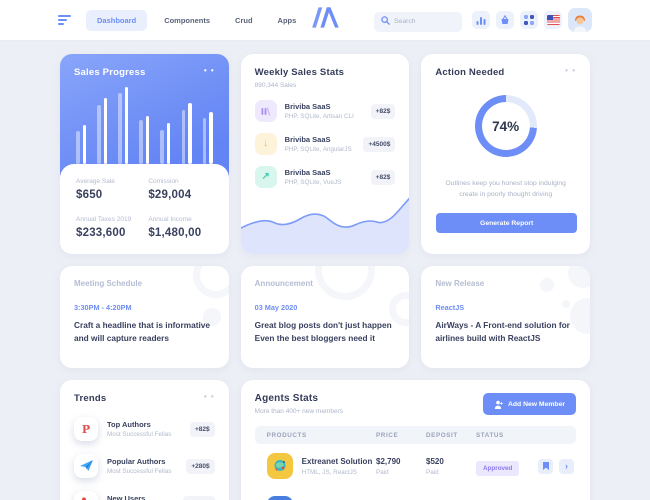 Image resolution: width=650 pixels, height=500 pixels. I want to click on agents-stats-title: Agents Stats, so click(286, 398).